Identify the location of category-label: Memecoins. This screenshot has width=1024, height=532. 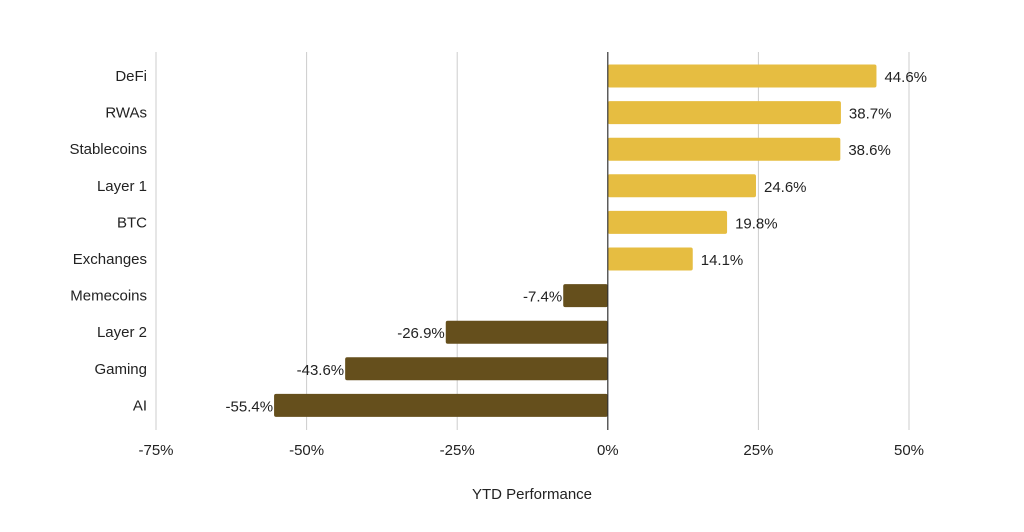
(108, 296).